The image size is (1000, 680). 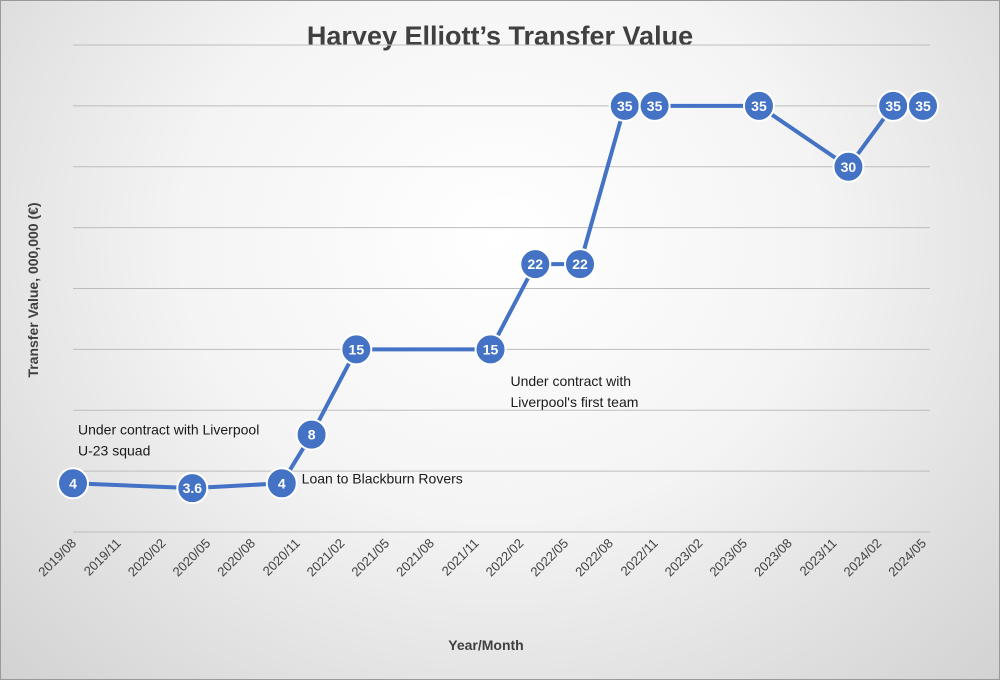 What do you see at coordinates (57, 558) in the screenshot?
I see `x-tick-label: 2019/08` at bounding box center [57, 558].